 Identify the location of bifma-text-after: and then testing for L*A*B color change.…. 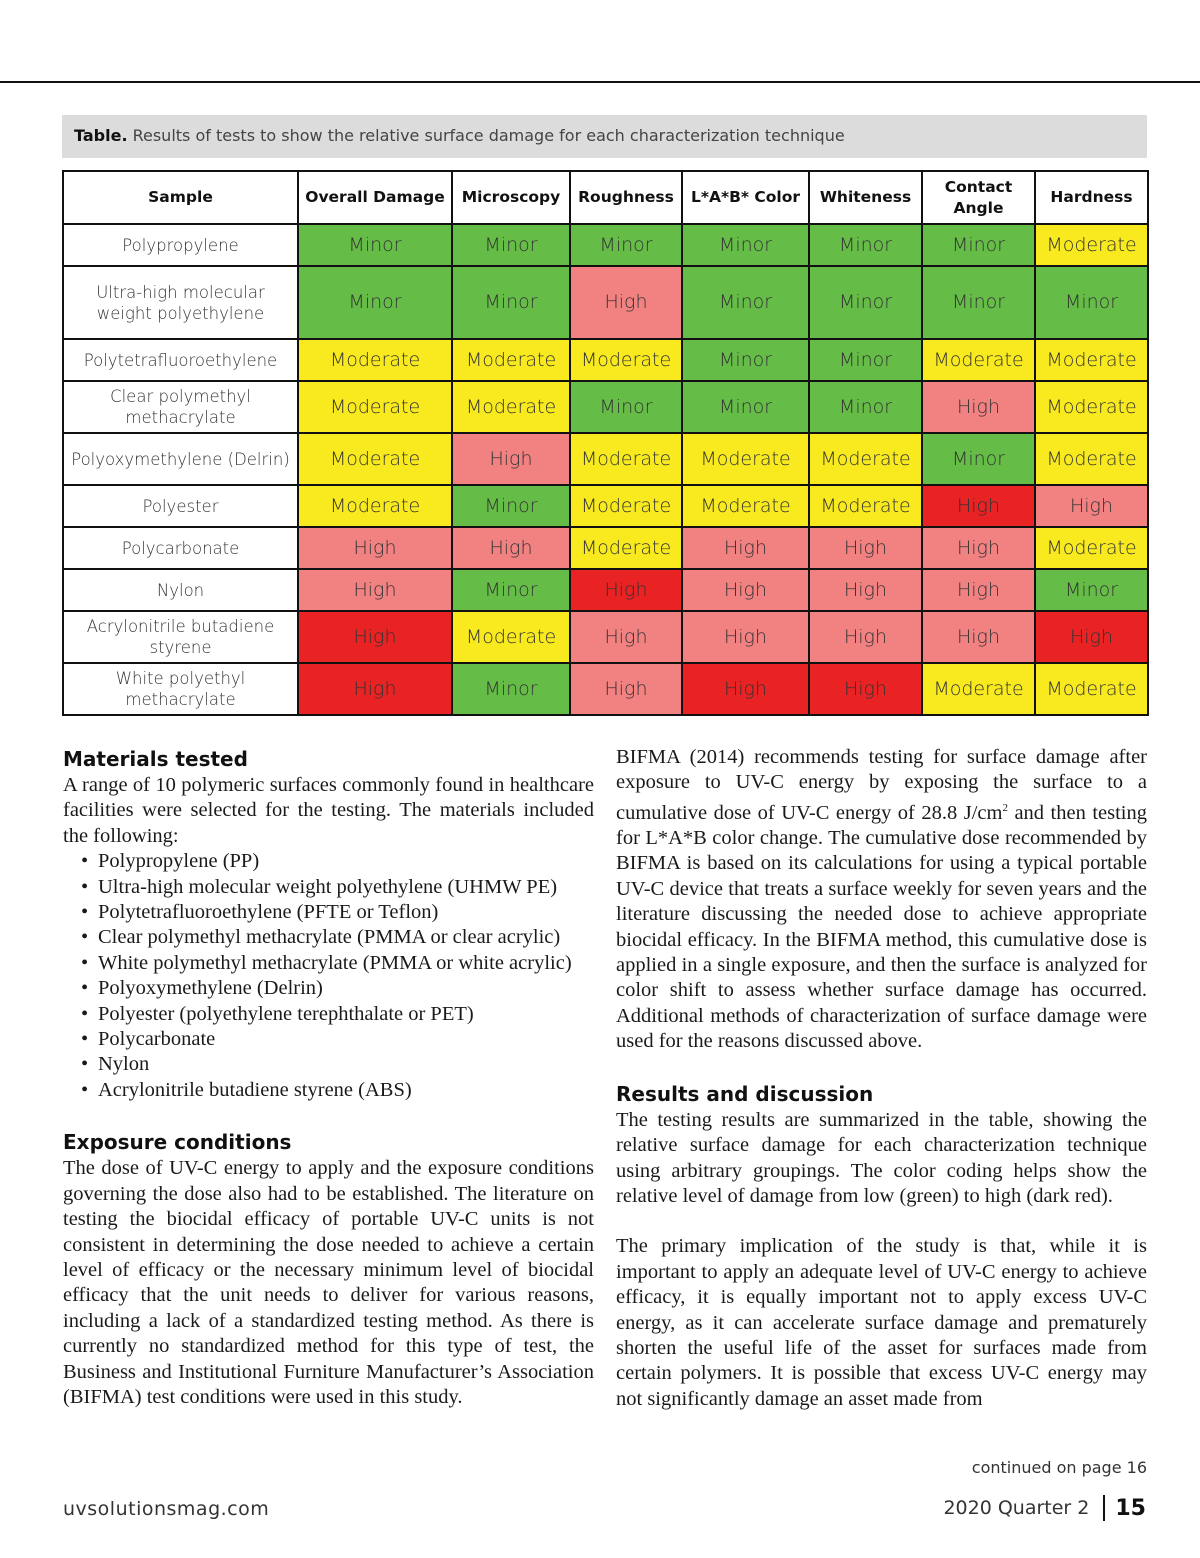
(881, 927).